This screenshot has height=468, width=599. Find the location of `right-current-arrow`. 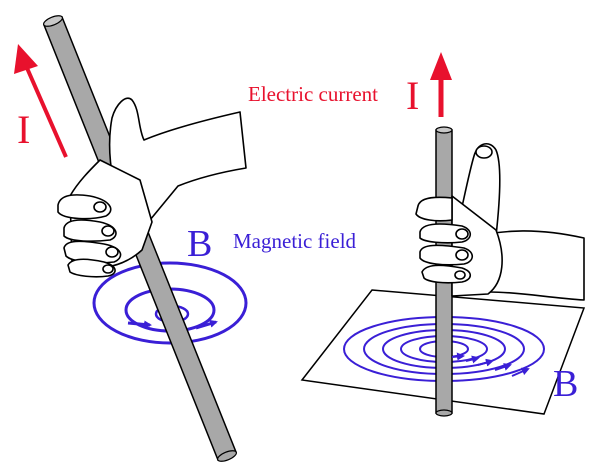

right-current-arrow is located at coordinates (441, 84).